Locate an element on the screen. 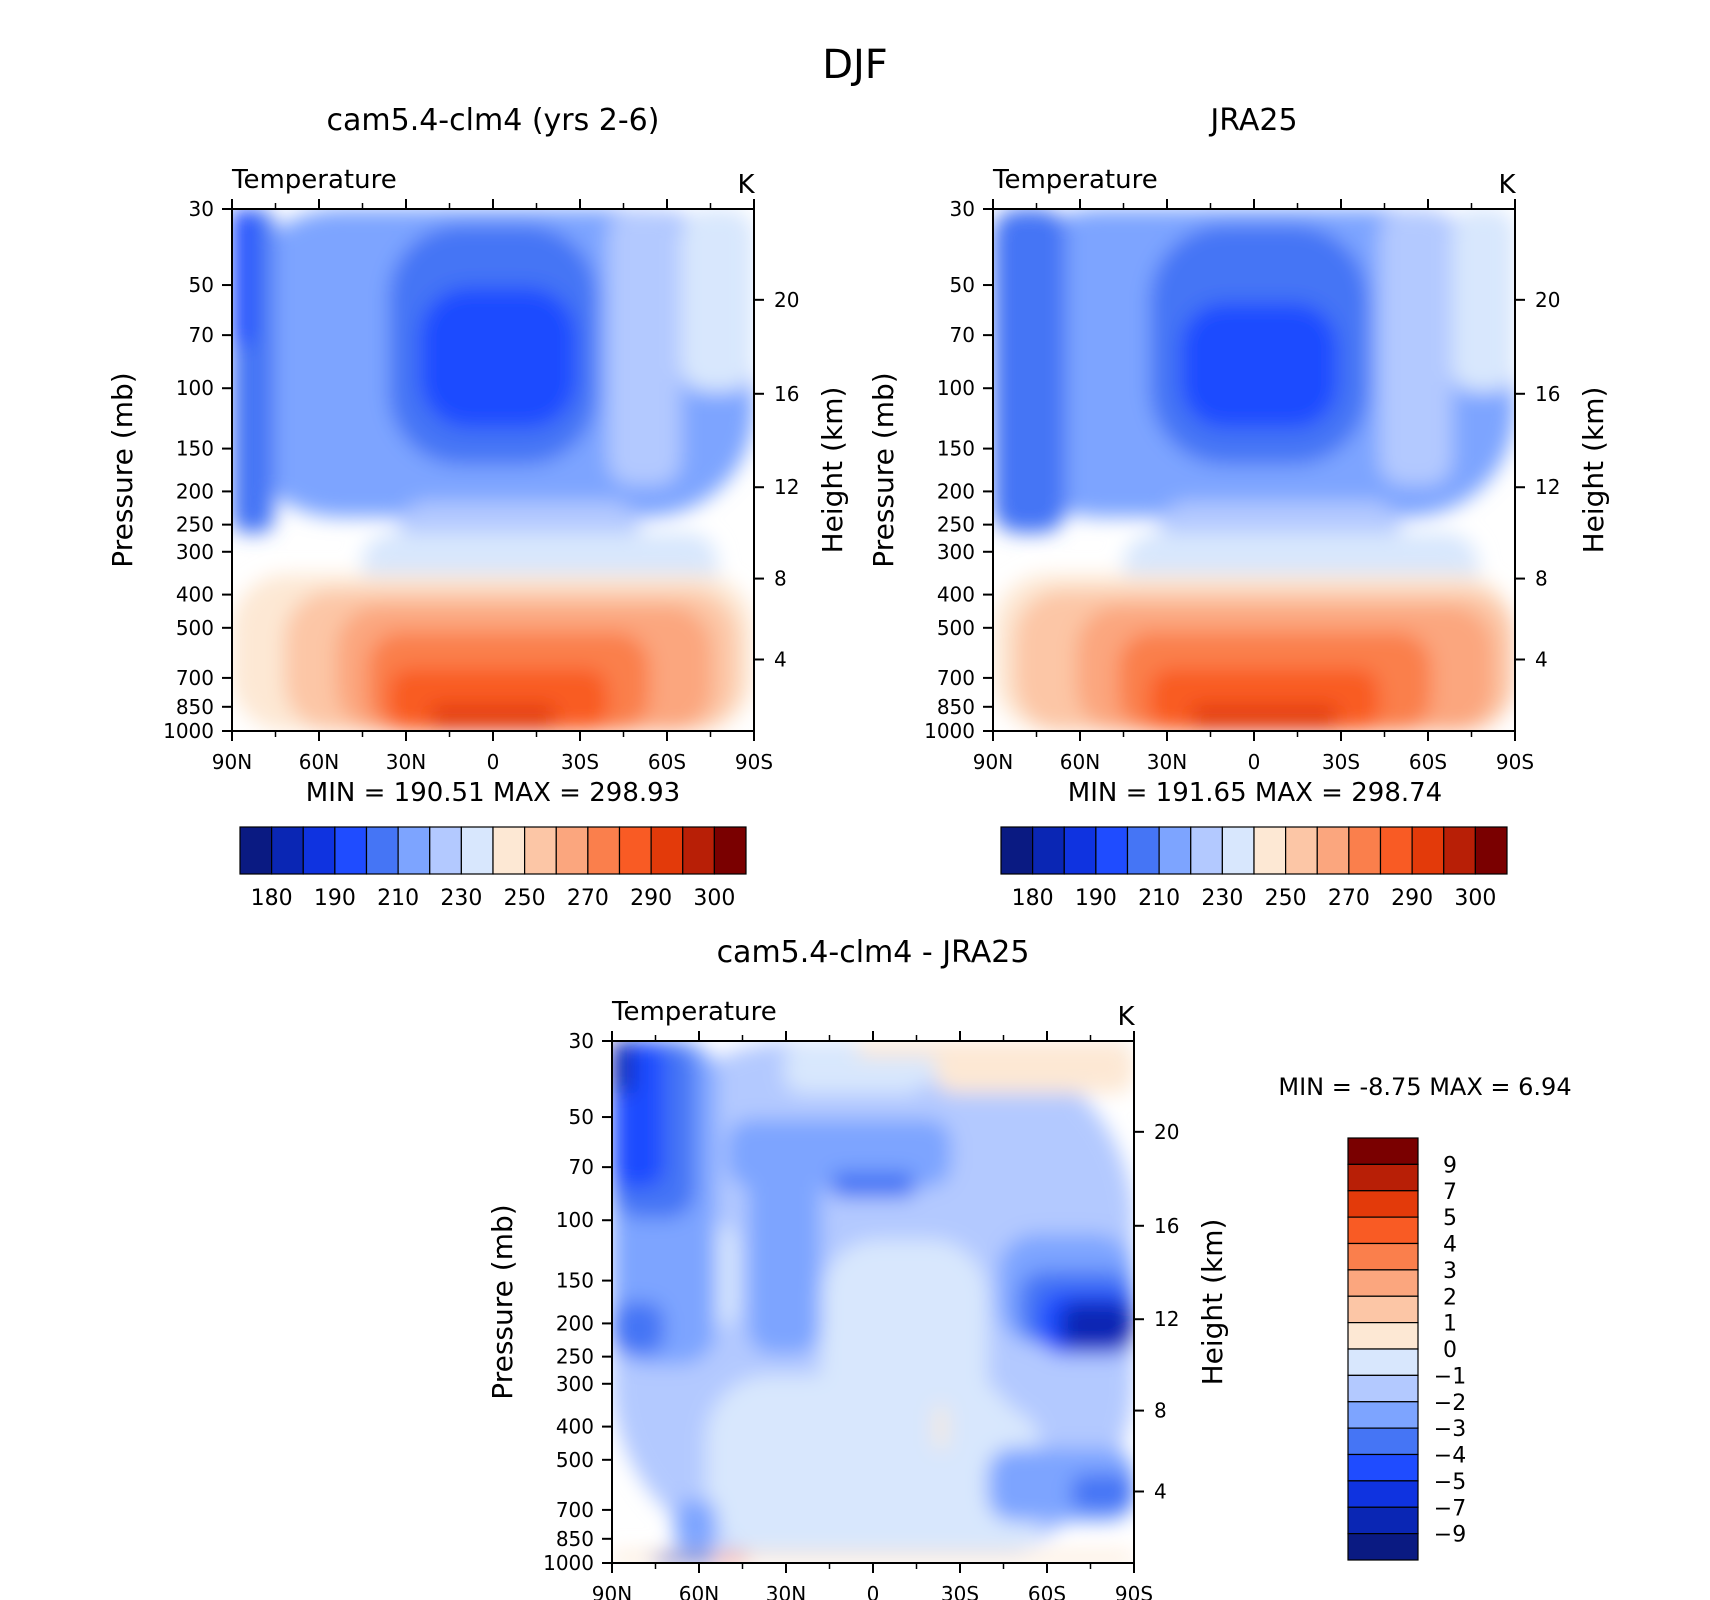  colorbar-label: 3 is located at coordinates (1450, 1271).